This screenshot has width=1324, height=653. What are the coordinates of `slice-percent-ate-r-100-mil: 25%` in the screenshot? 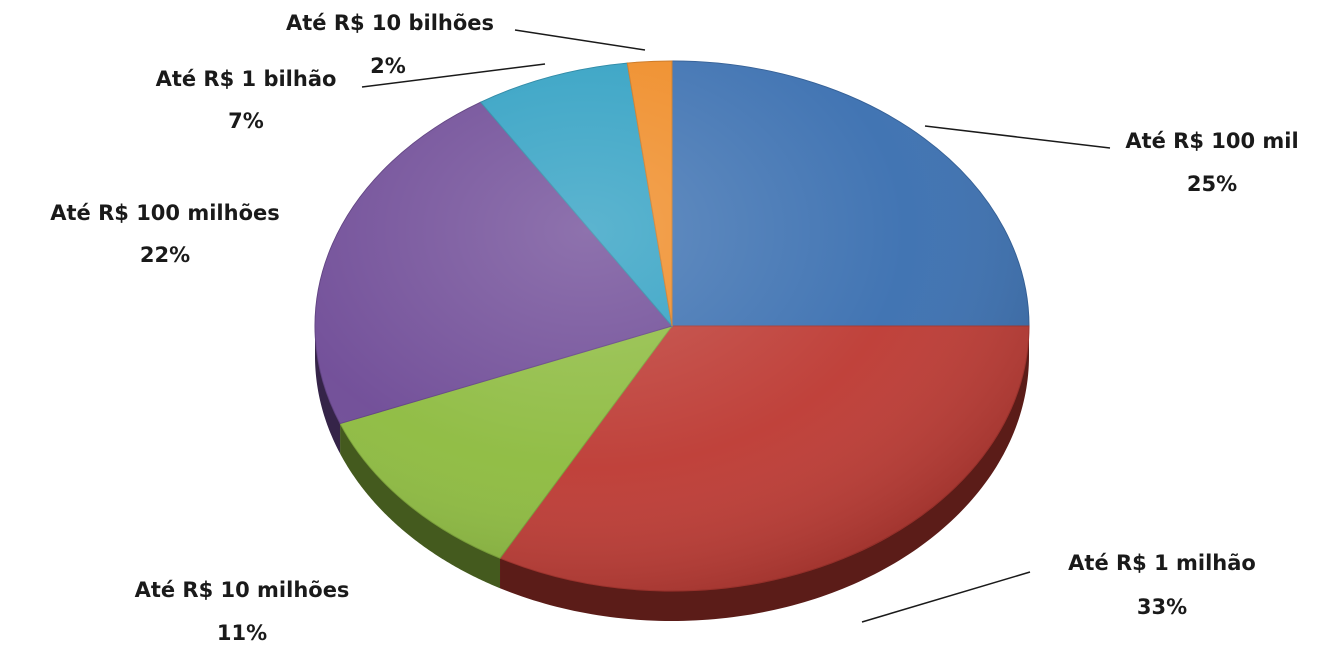 It's located at (1212, 184).